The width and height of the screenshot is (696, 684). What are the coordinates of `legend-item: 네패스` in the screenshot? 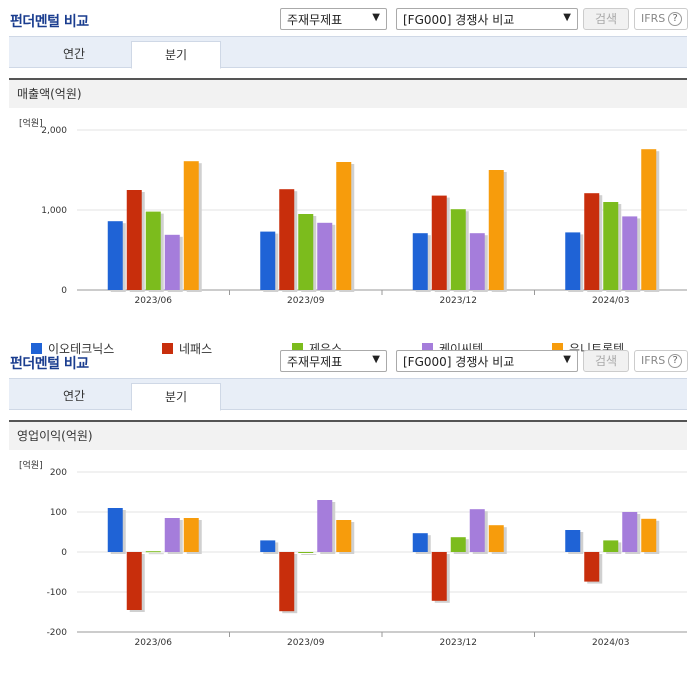 It's located at (187, 348).